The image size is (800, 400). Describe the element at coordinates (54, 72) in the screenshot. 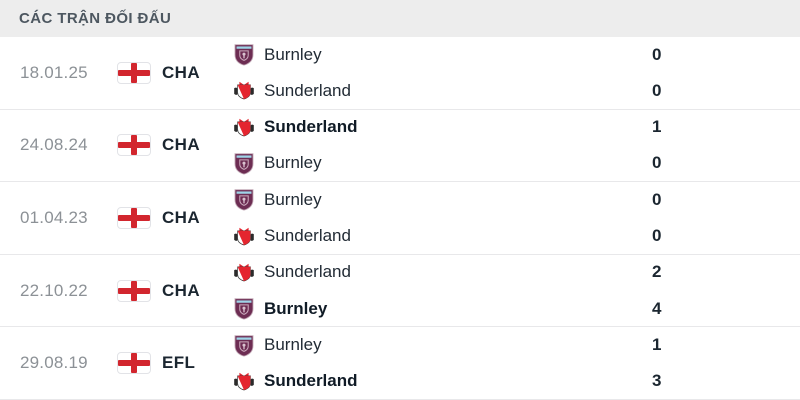

I see `match-date: 18.01.25` at that location.